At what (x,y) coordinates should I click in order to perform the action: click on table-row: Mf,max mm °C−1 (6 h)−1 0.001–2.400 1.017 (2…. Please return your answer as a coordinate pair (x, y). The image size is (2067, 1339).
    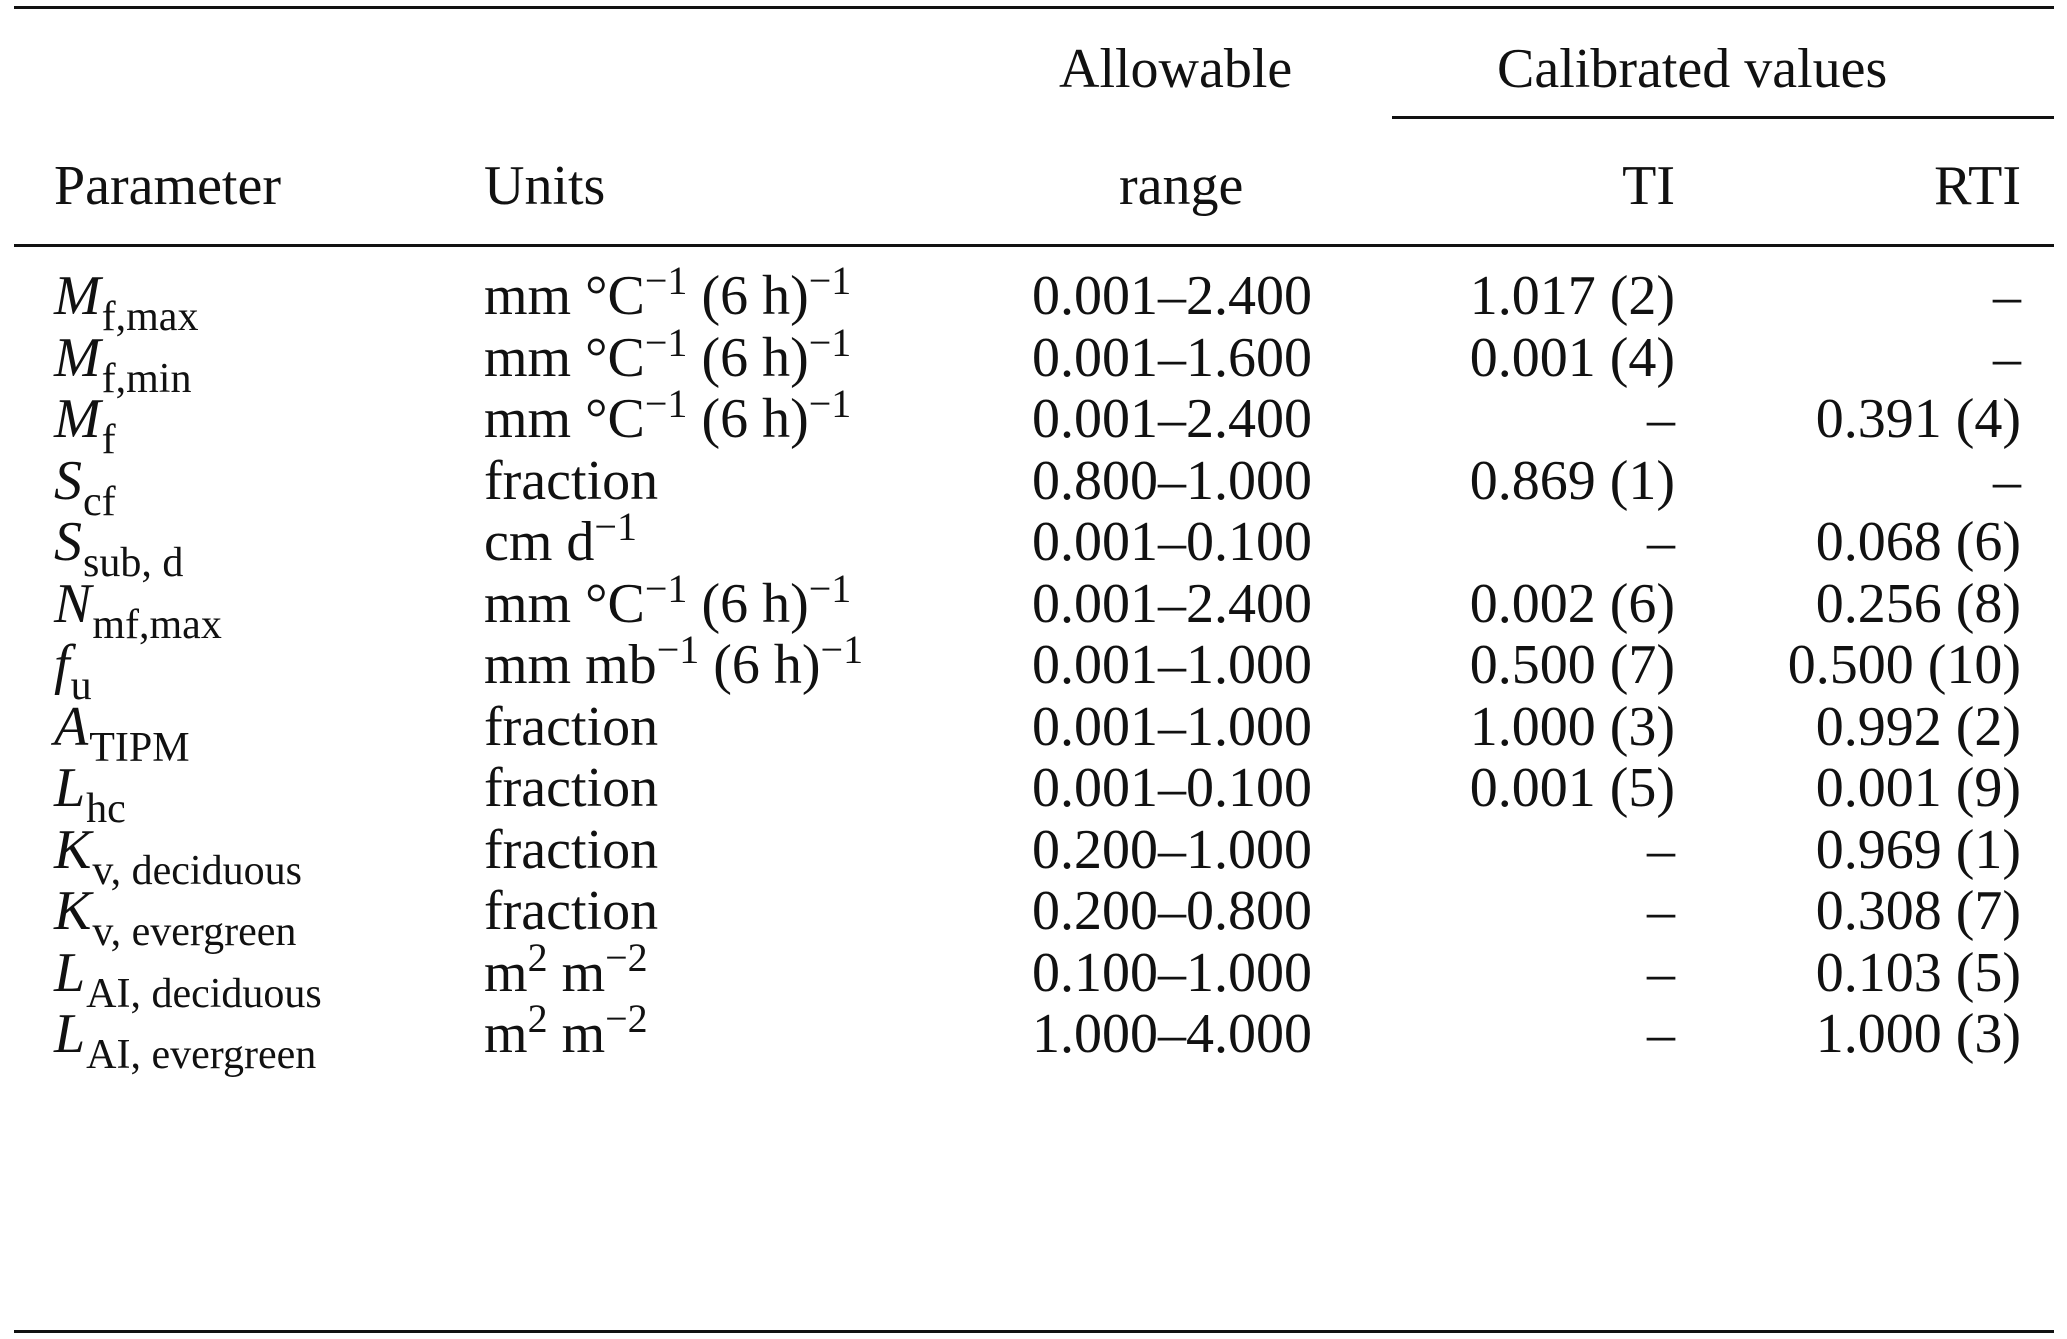
    Looking at the image, I should click on (1034, 302).